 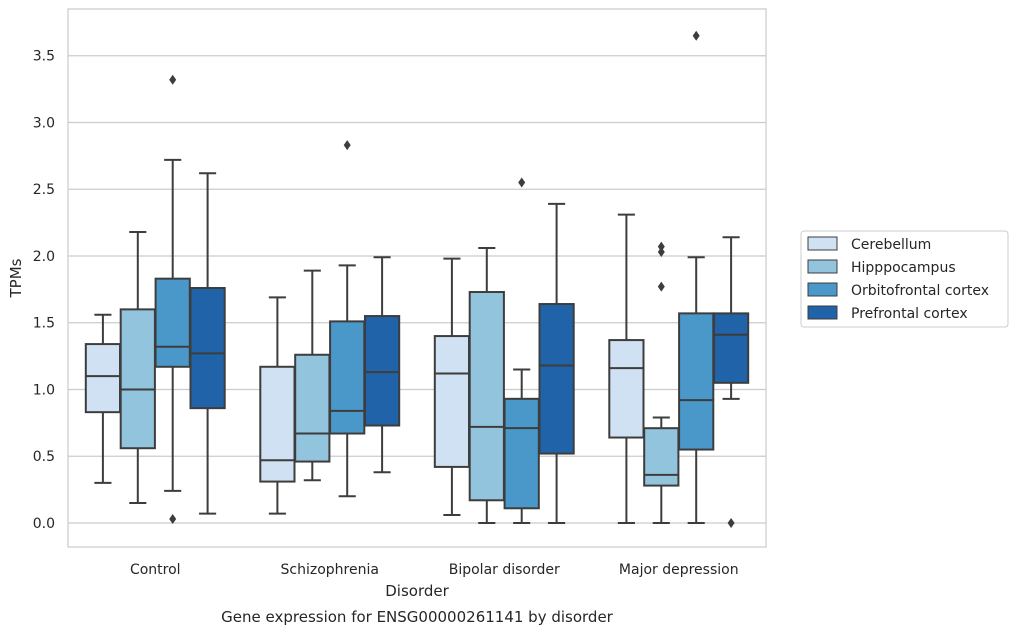 What do you see at coordinates (16, 278) in the screenshot?
I see `y-axis-label: TPMs` at bounding box center [16, 278].